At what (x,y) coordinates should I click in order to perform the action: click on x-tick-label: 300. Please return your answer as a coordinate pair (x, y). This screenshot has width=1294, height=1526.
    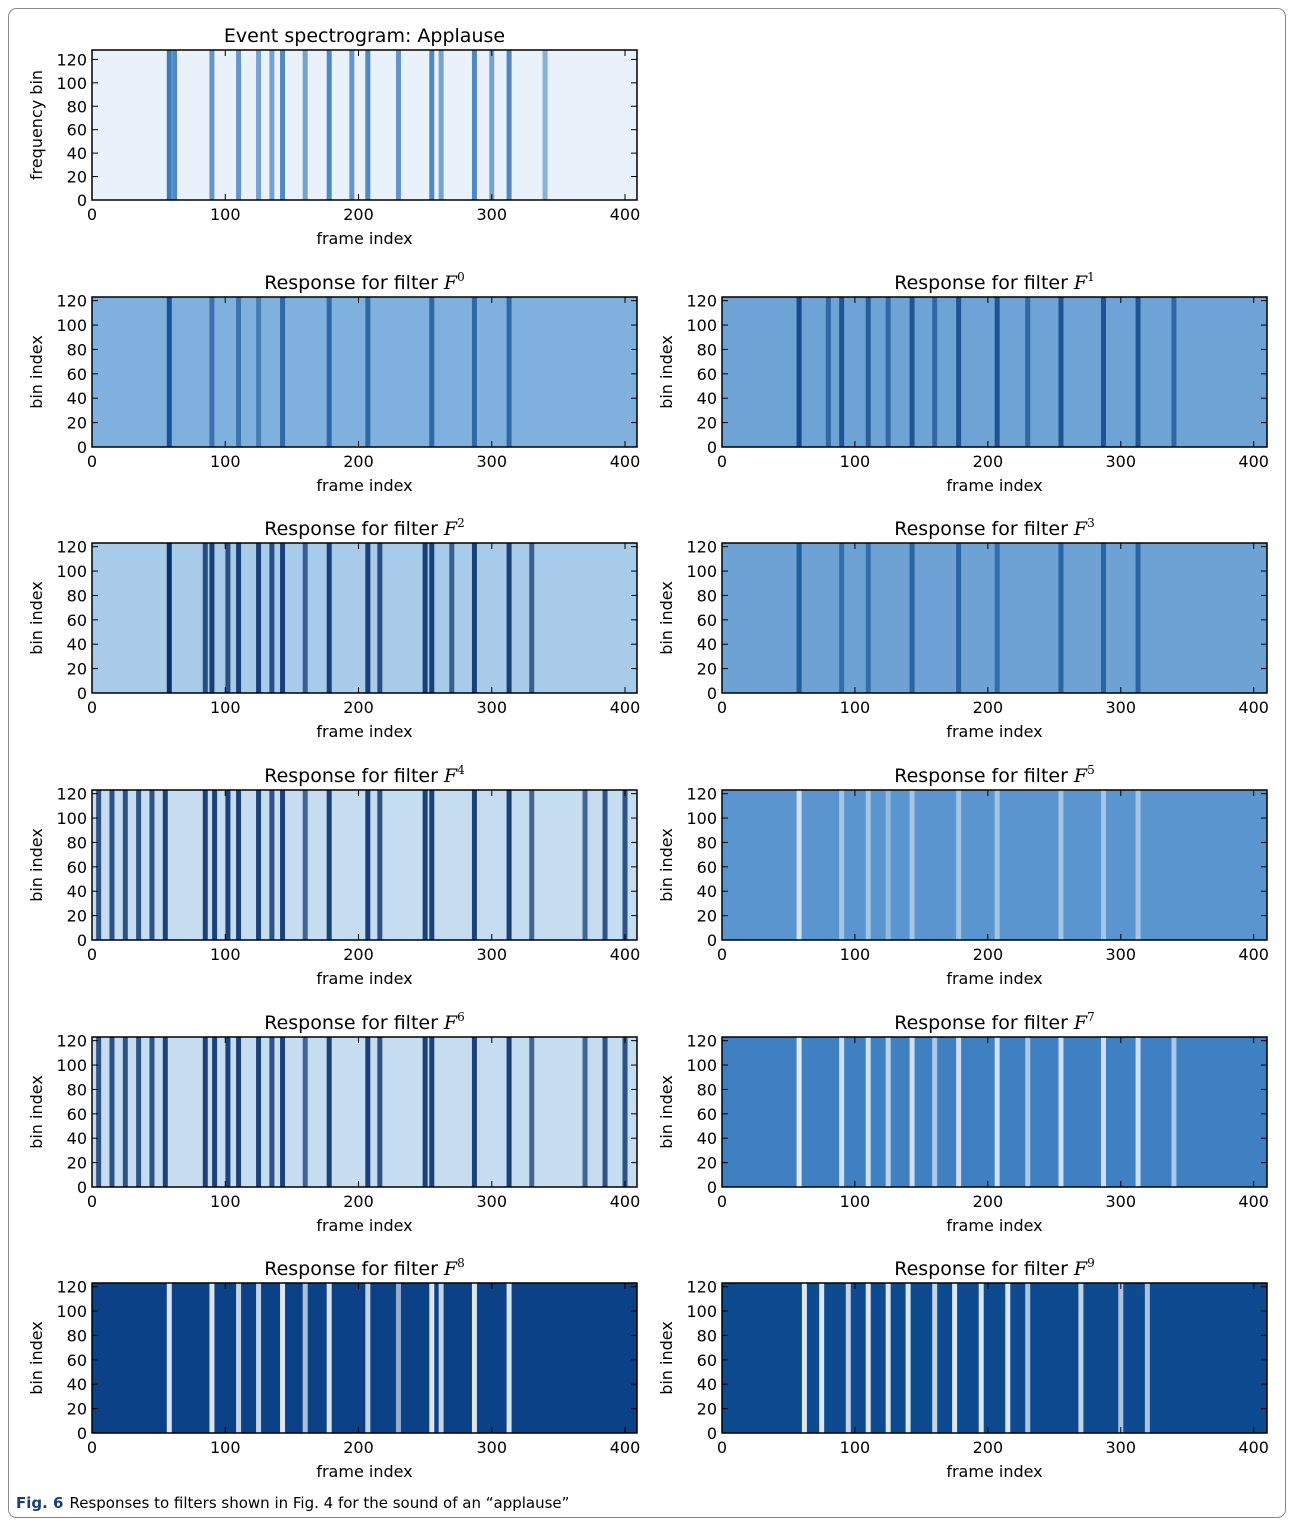
    Looking at the image, I should click on (1121, 1447).